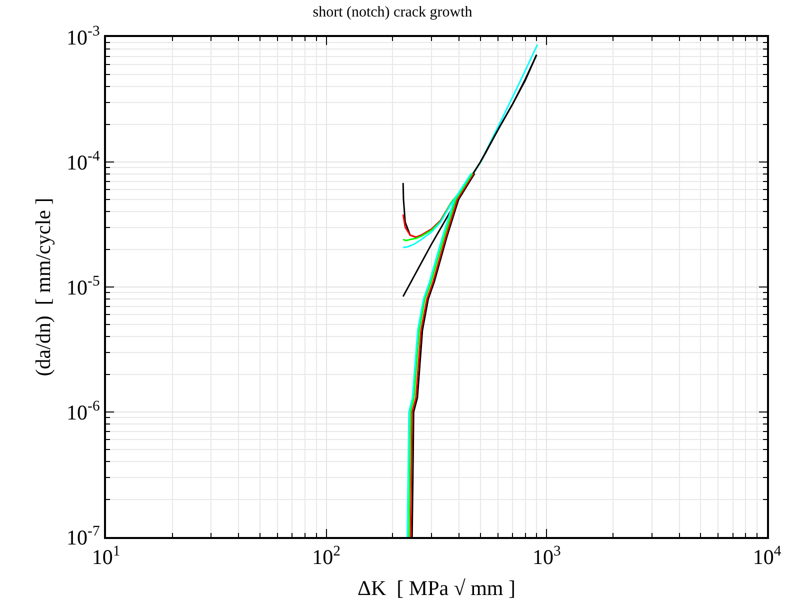  What do you see at coordinates (326, 556) in the screenshot?
I see `x-tick-label: 10$^{2}$` at bounding box center [326, 556].